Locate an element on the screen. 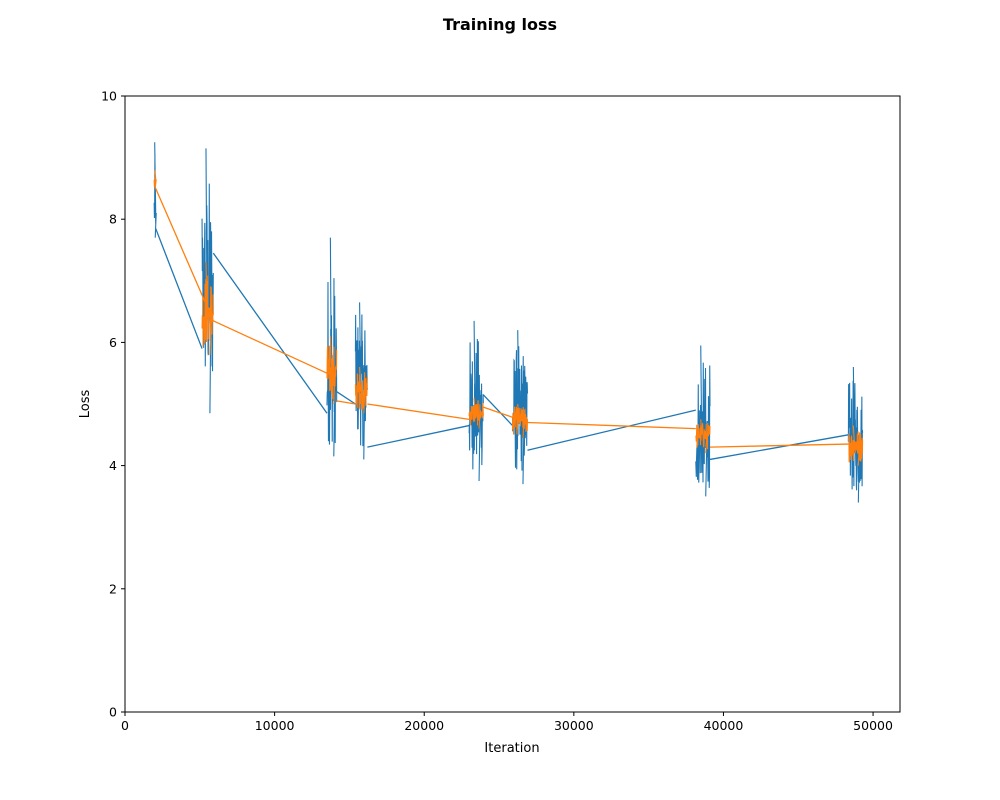 The width and height of the screenshot is (1000, 800). y-tick-label-2: 4 is located at coordinates (113, 465).